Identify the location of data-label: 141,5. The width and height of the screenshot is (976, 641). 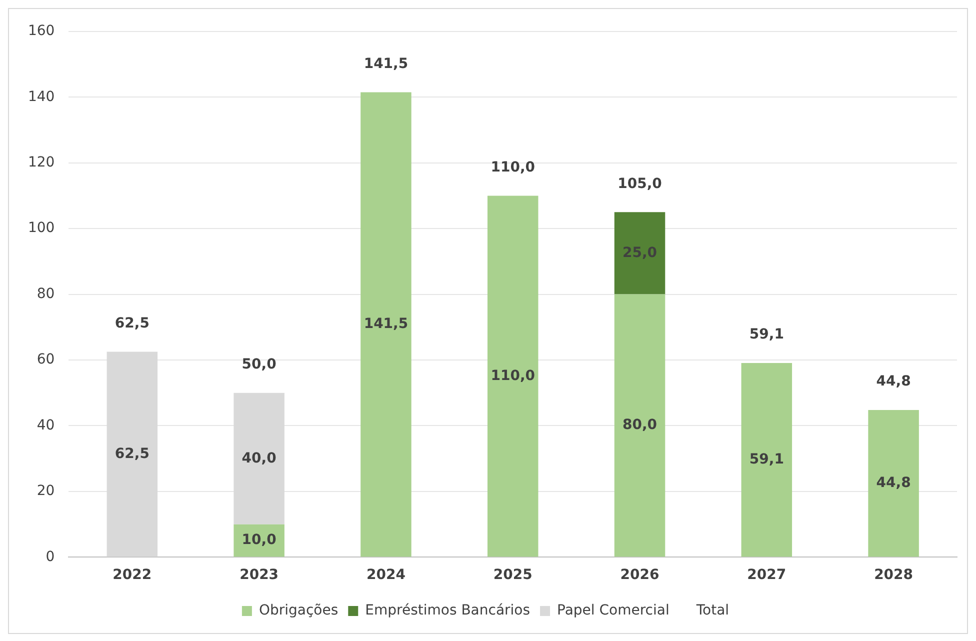
(386, 324).